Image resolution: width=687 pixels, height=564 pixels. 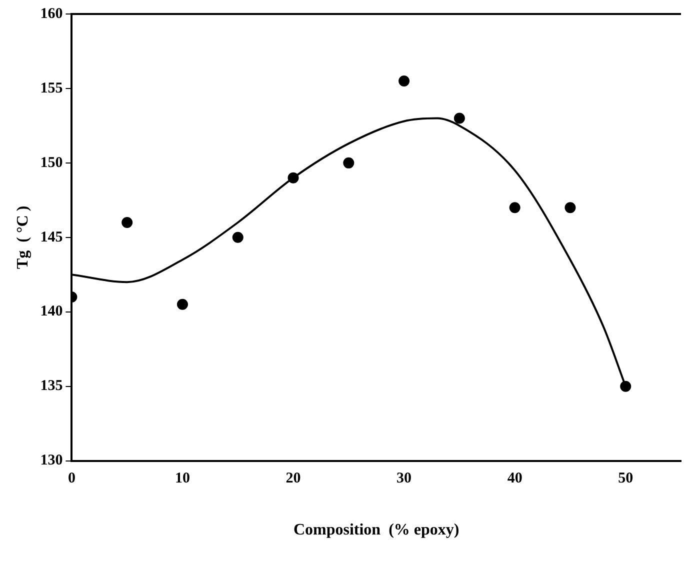 What do you see at coordinates (182, 478) in the screenshot?
I see `x-tick-label: 10` at bounding box center [182, 478].